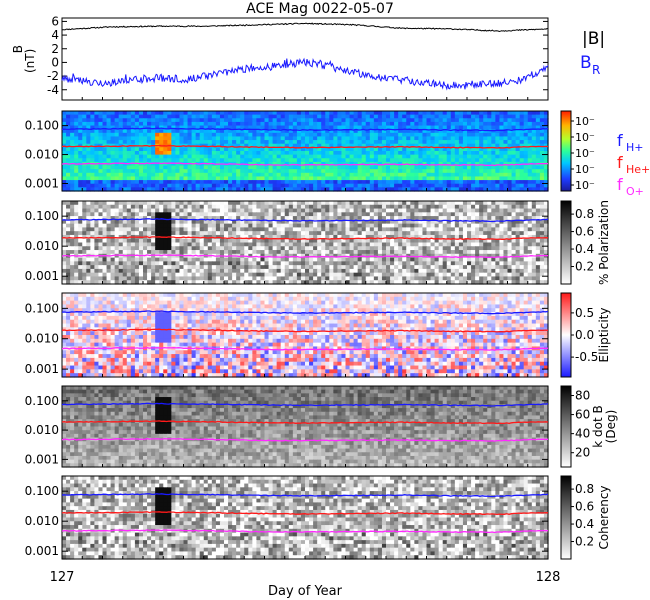 Image resolution: width=650 pixels, height=600 pixels. I want to click on series-fhe-line, so click(305, 146).